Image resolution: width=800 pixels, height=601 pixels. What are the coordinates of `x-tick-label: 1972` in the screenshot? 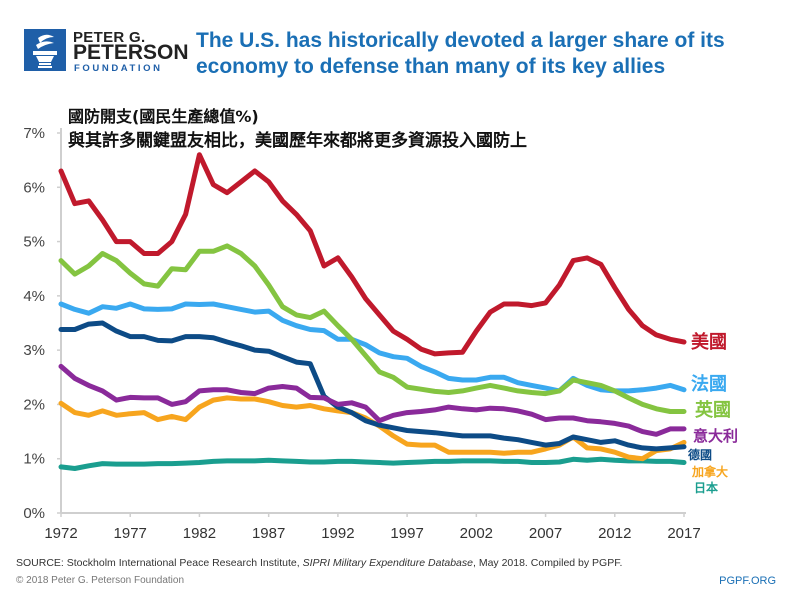 It's located at (60, 533).